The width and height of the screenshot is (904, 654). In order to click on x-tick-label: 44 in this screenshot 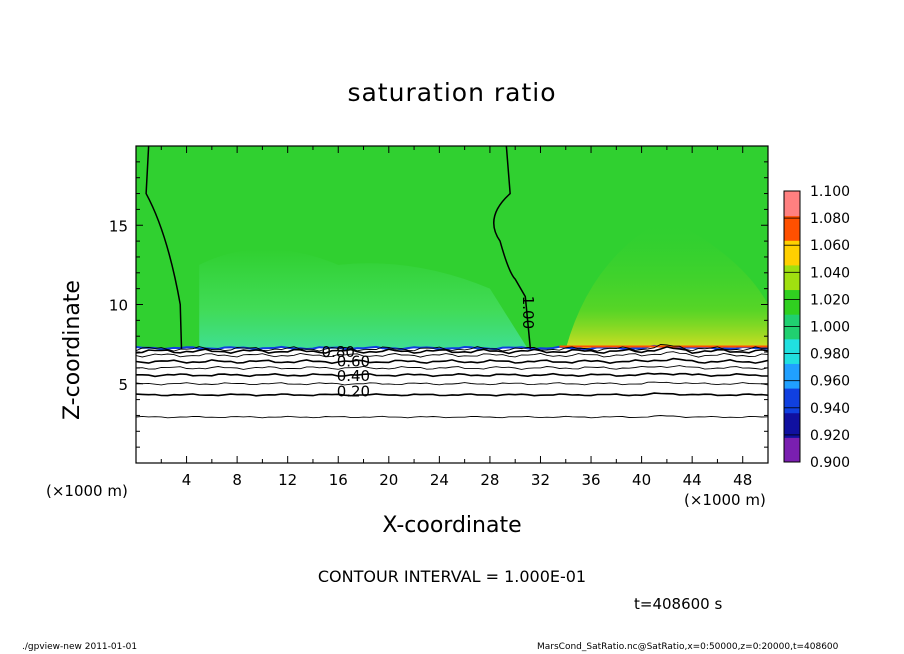, I will do `click(692, 480)`.